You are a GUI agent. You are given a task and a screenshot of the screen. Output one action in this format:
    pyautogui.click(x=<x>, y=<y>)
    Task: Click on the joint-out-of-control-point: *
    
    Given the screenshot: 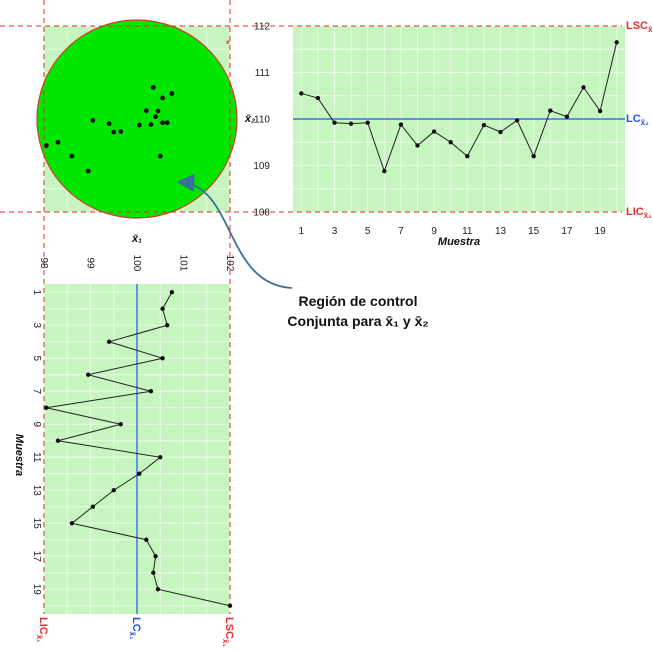 What is the action you would take?
    pyautogui.click(x=228, y=44)
    